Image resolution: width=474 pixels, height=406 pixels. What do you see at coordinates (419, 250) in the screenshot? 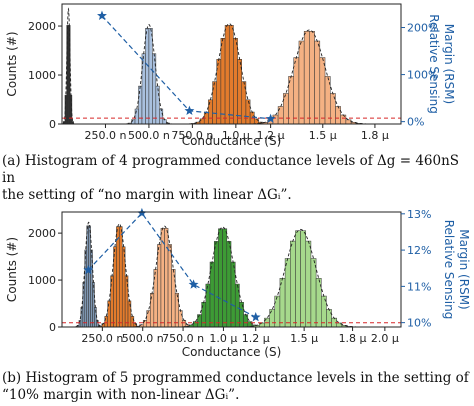
I see `y2-tick-label: 12%` at bounding box center [419, 250].